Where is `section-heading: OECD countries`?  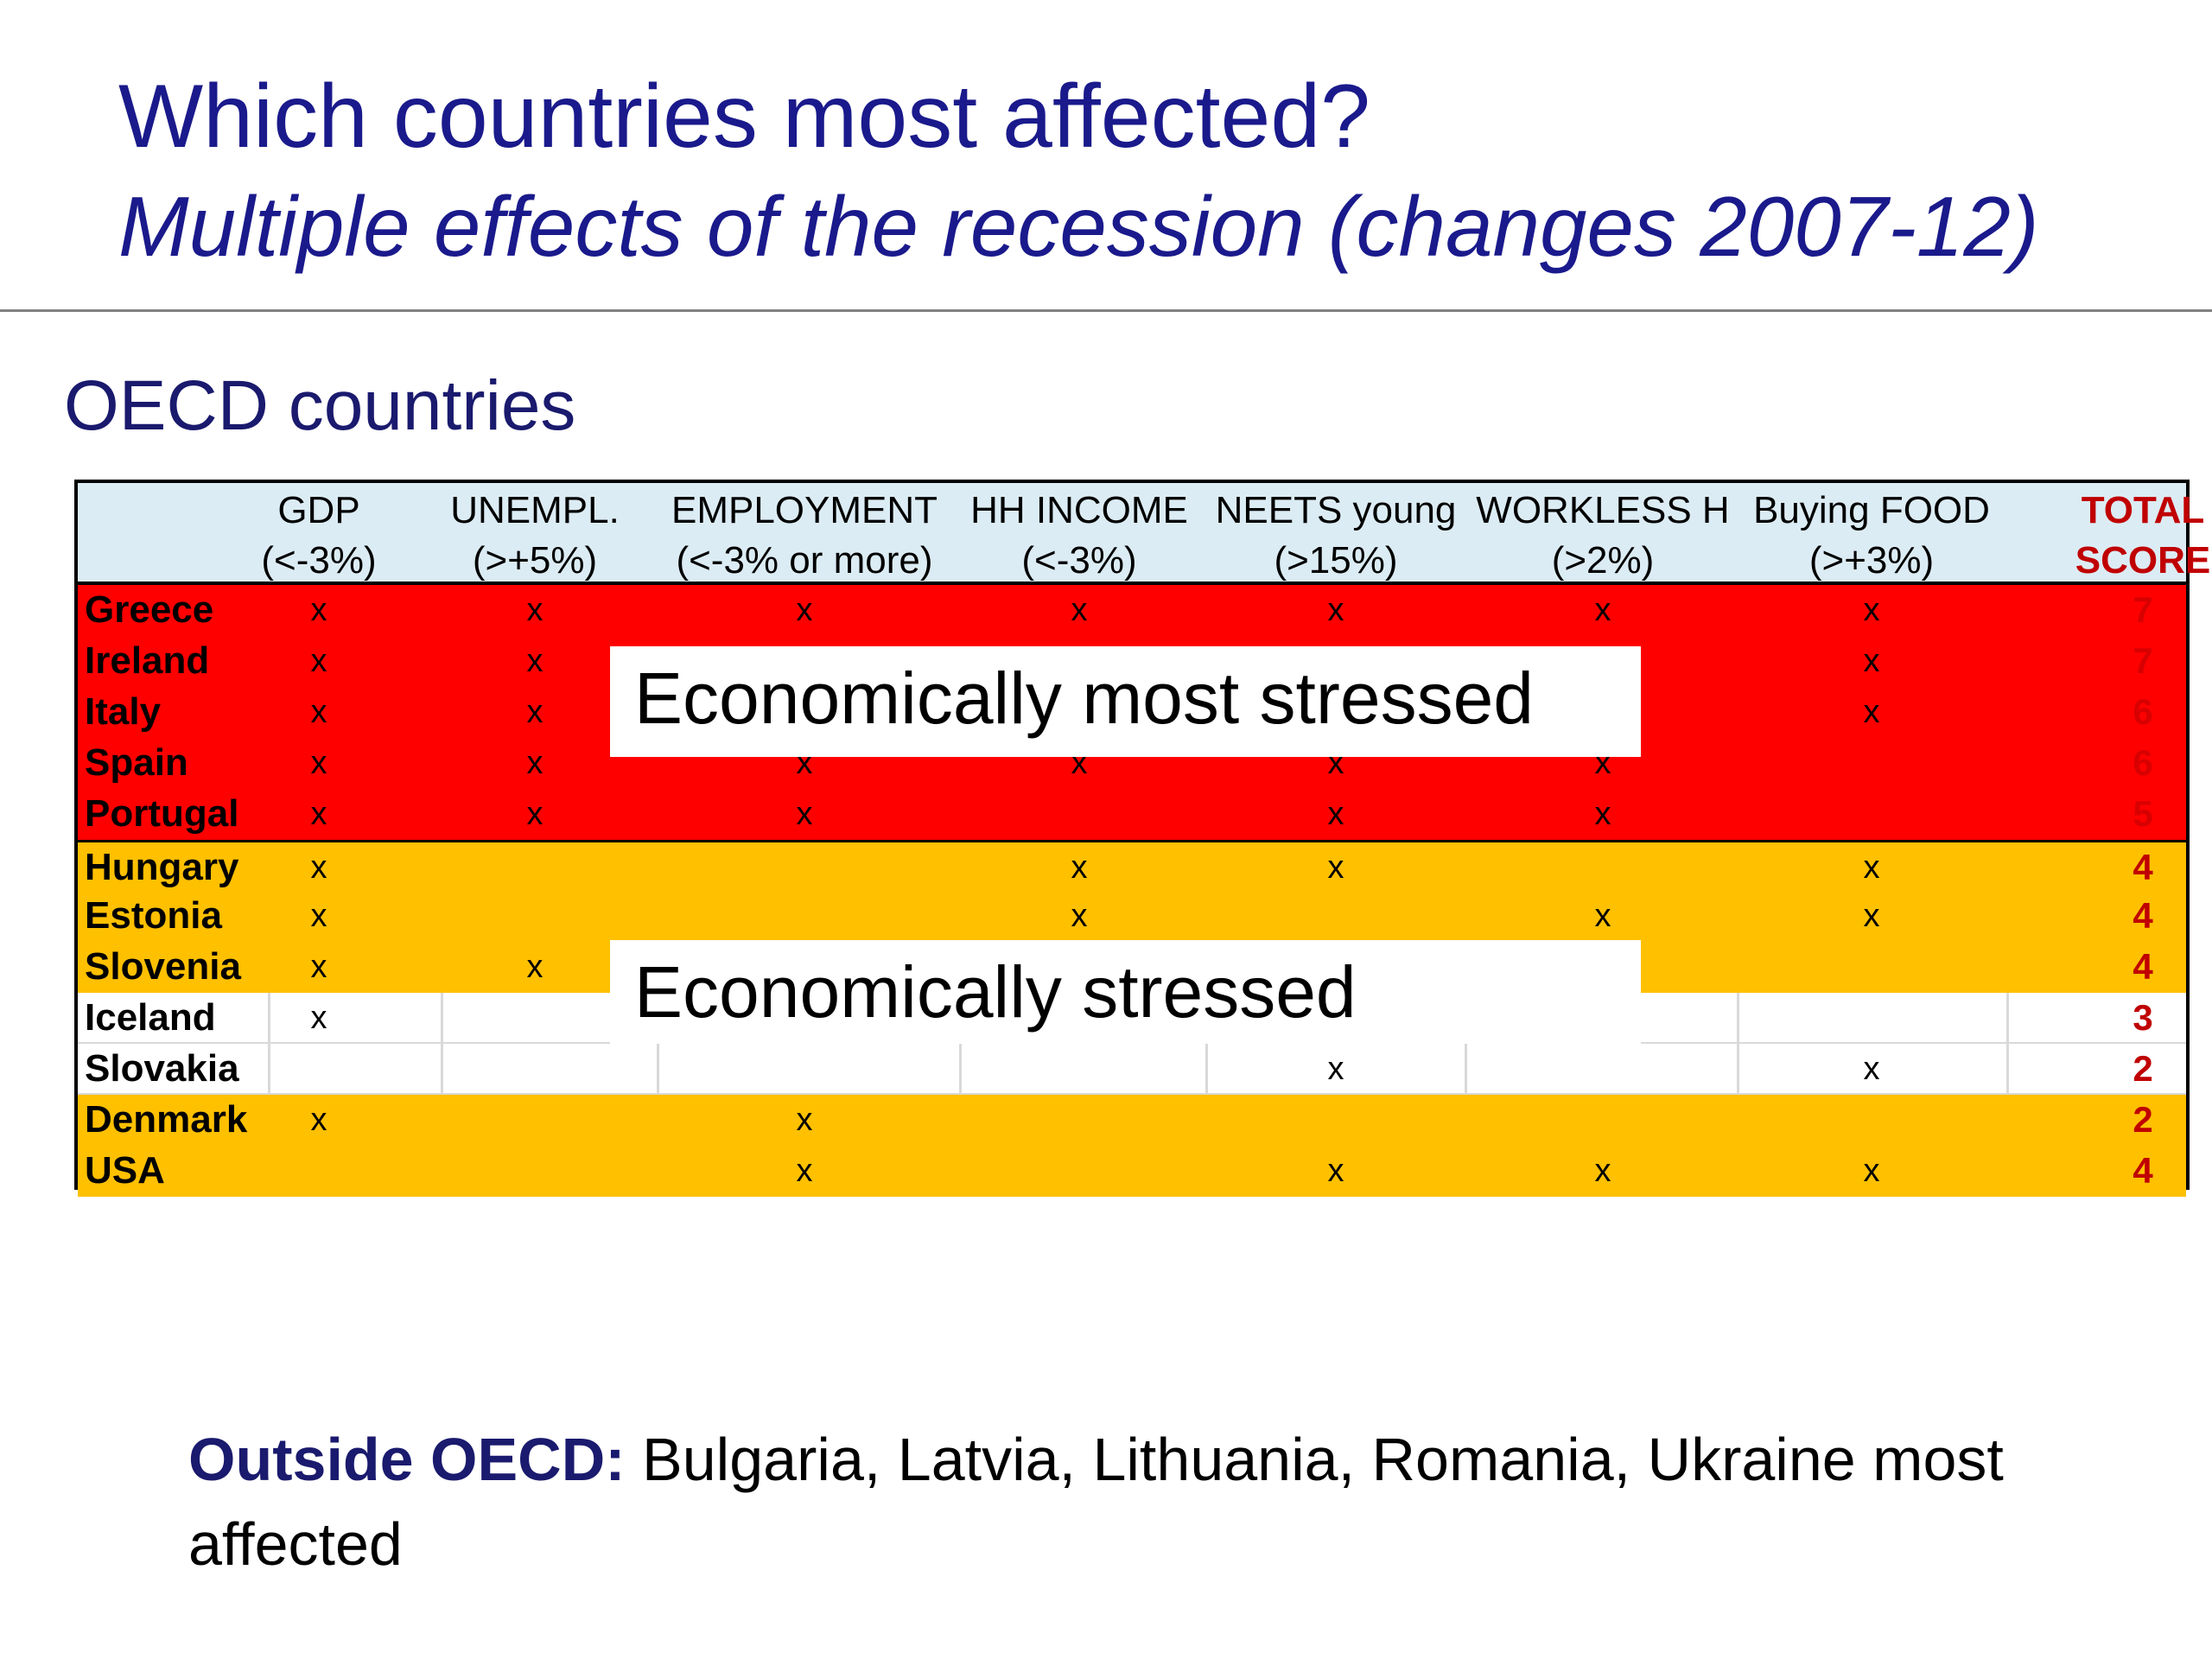 section-heading: OECD countries is located at coordinates (320, 405).